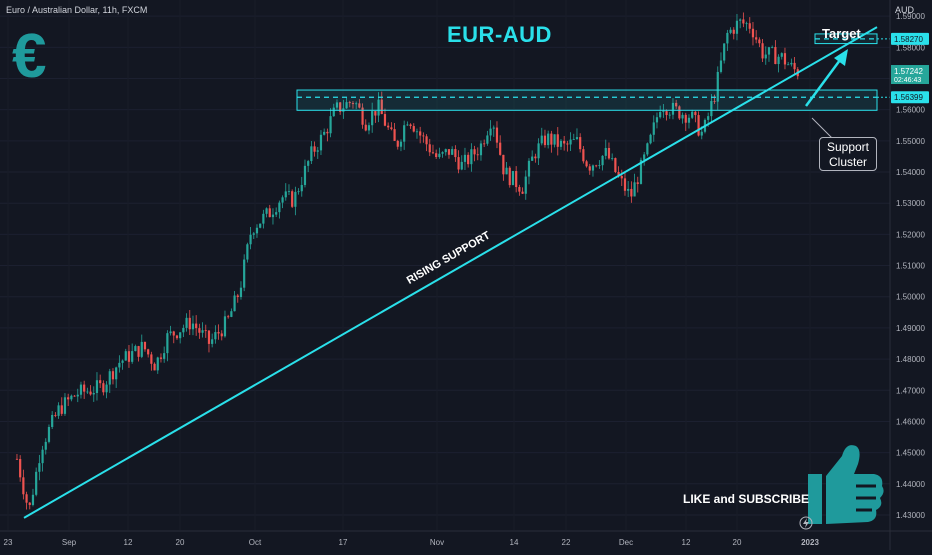 The height and width of the screenshot is (555, 932). I want to click on callout-pointer, so click(822, 128).